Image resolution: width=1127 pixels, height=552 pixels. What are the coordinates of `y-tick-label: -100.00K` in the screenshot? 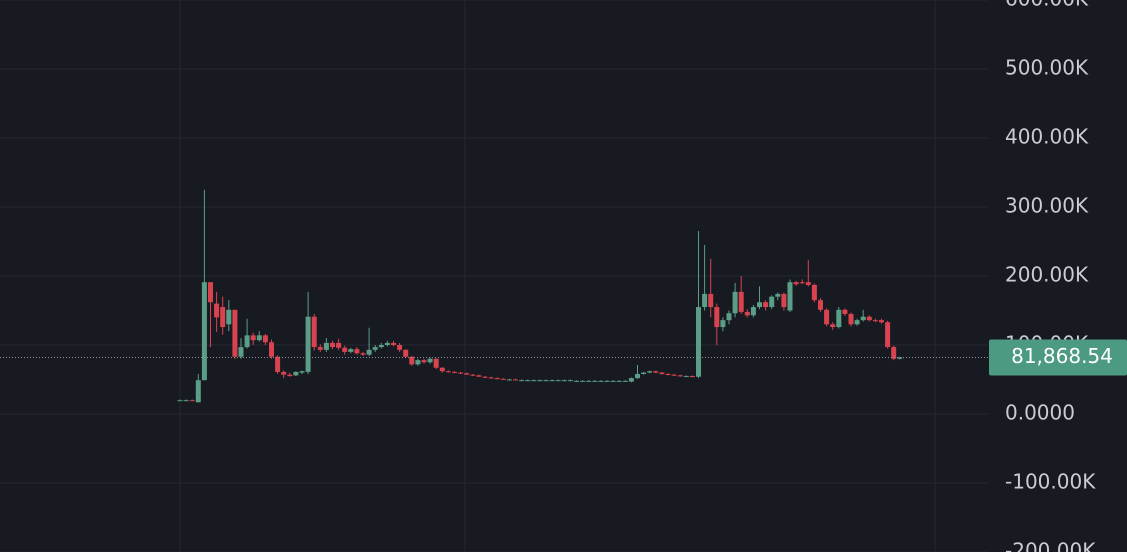 It's located at (1050, 482).